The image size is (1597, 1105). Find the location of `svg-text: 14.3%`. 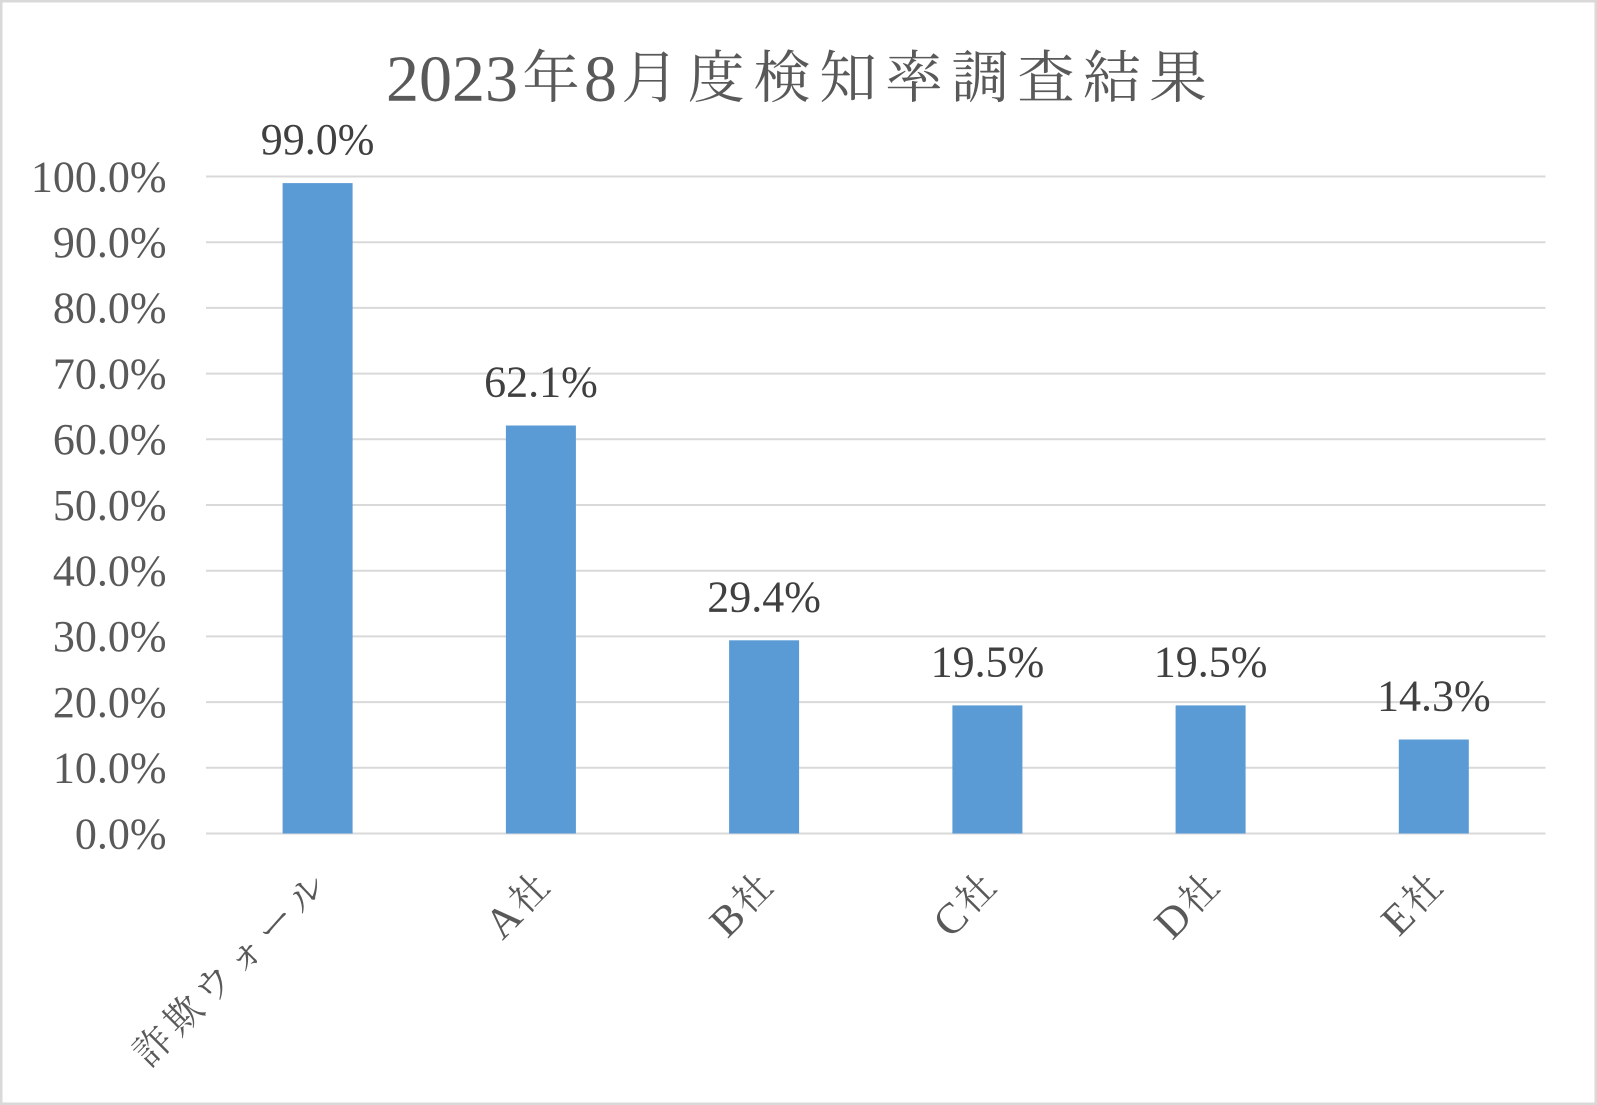

svg-text: 14.3% is located at coordinates (1434, 696).